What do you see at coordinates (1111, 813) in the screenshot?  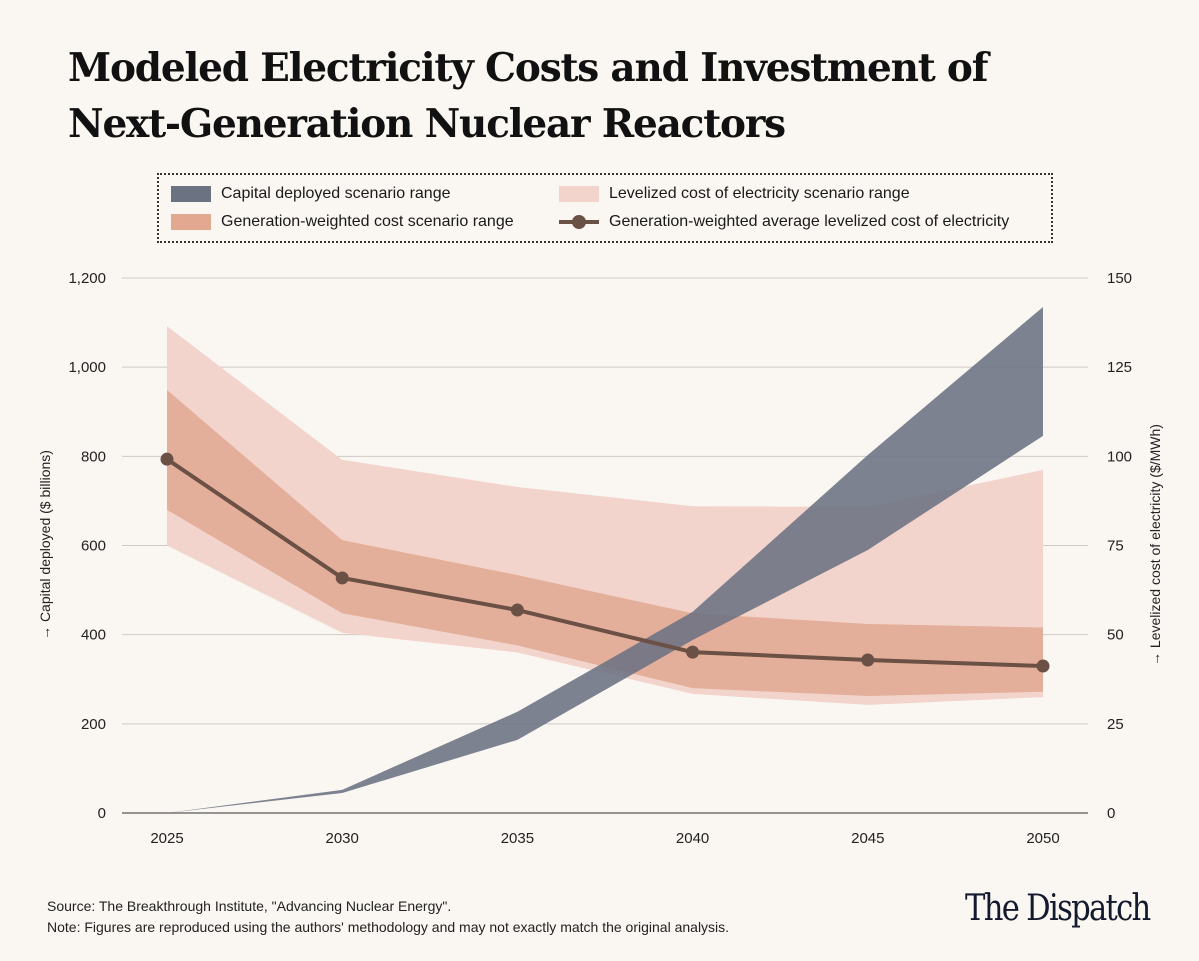 I see `y-tick-right: 0` at bounding box center [1111, 813].